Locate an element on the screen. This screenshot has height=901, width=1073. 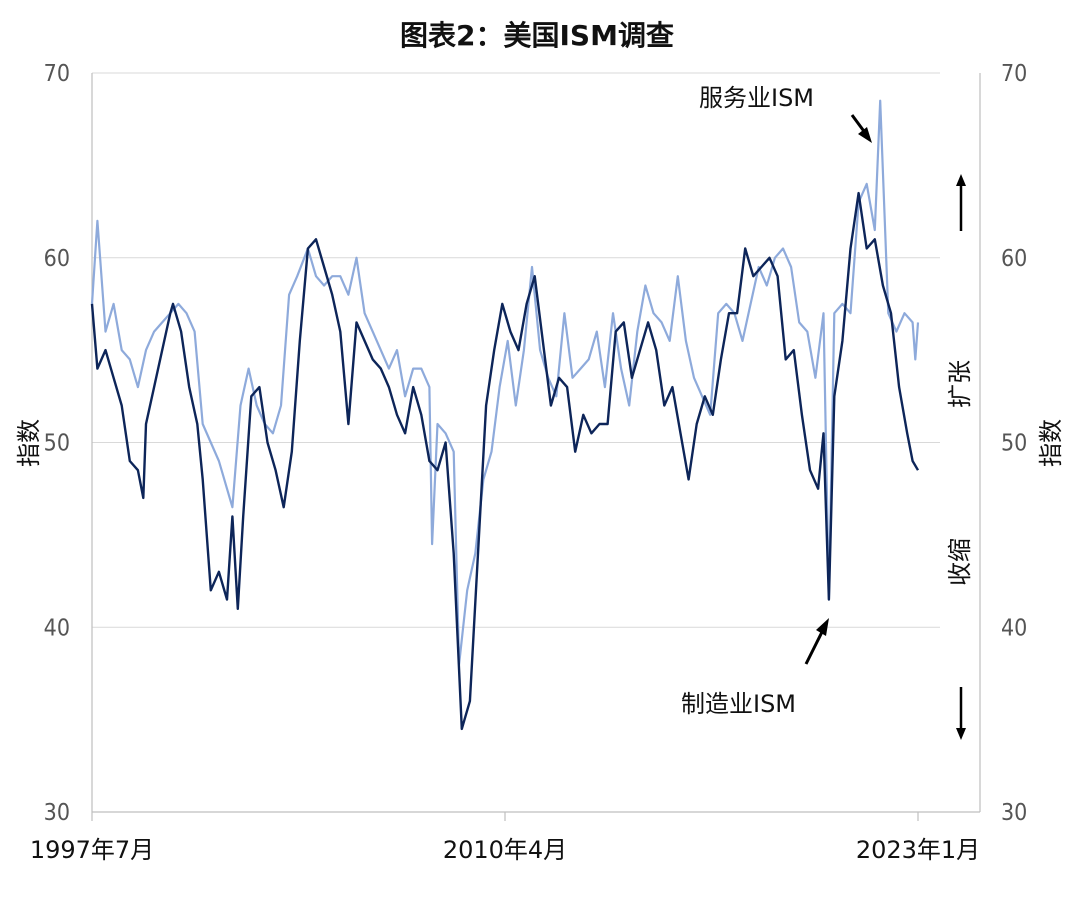
left-y-tick-40: 40 is located at coordinates (57, 628).